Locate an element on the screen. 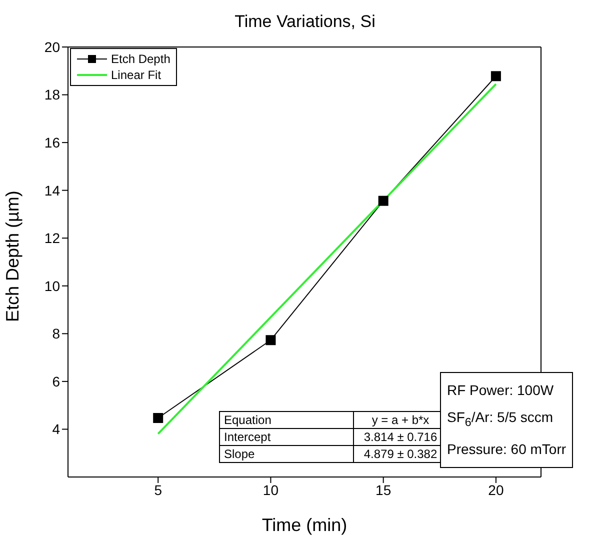  y-tick-label: 12 is located at coordinates (52, 238).